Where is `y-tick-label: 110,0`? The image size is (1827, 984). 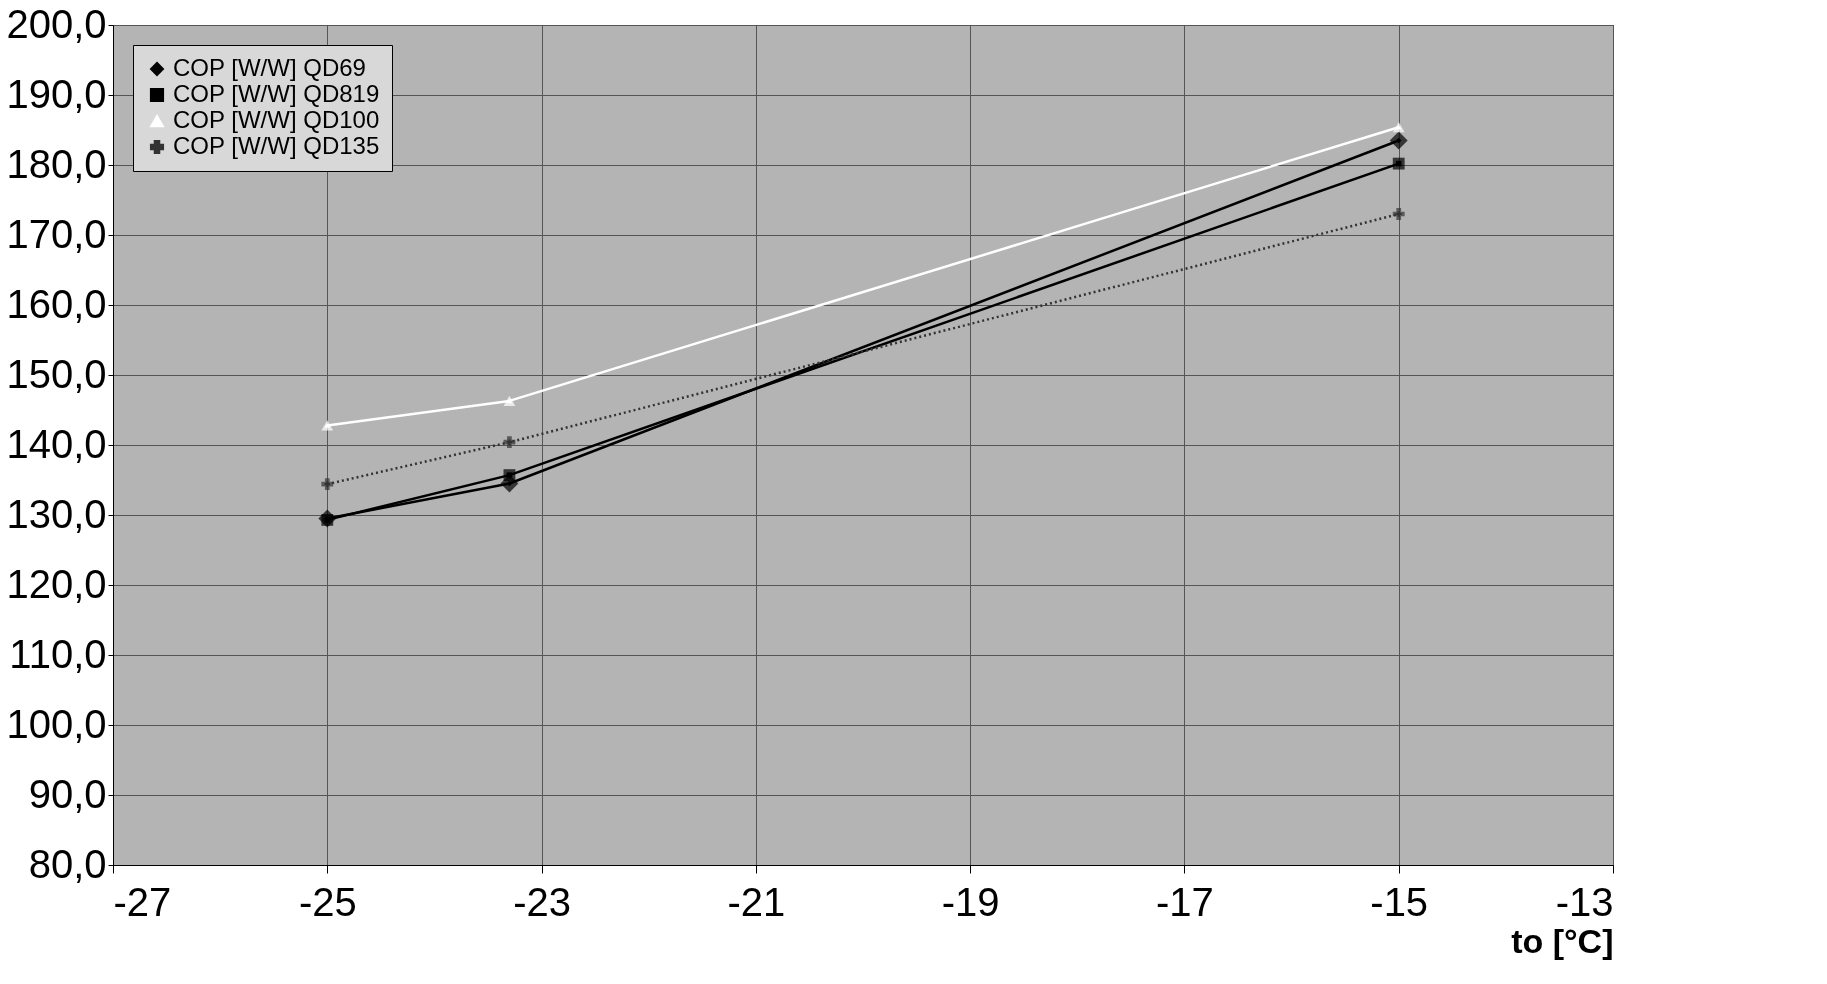 y-tick-label: 110,0 is located at coordinates (58, 653).